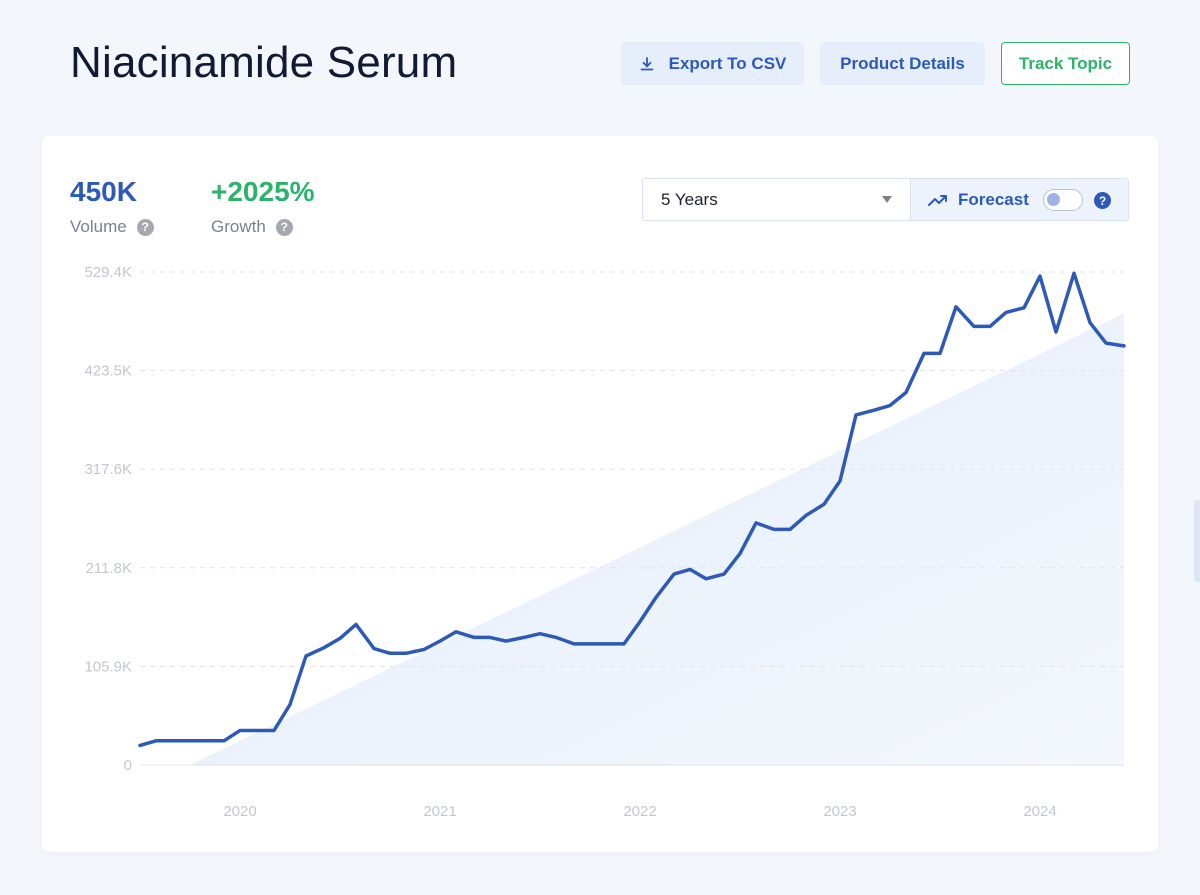 The image size is (1200, 895). What do you see at coordinates (902, 63) in the screenshot?
I see `product-details-button: Product Details` at bounding box center [902, 63].